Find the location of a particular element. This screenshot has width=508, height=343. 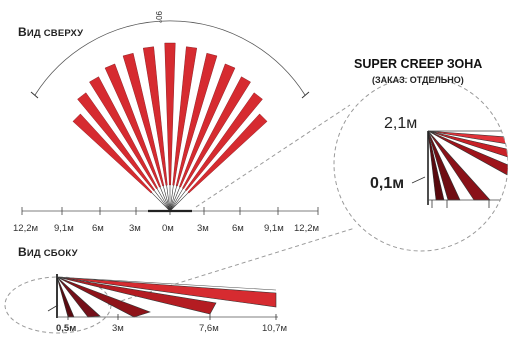

side-view-title-rest: ид сбоку is located at coordinates (52, 253).